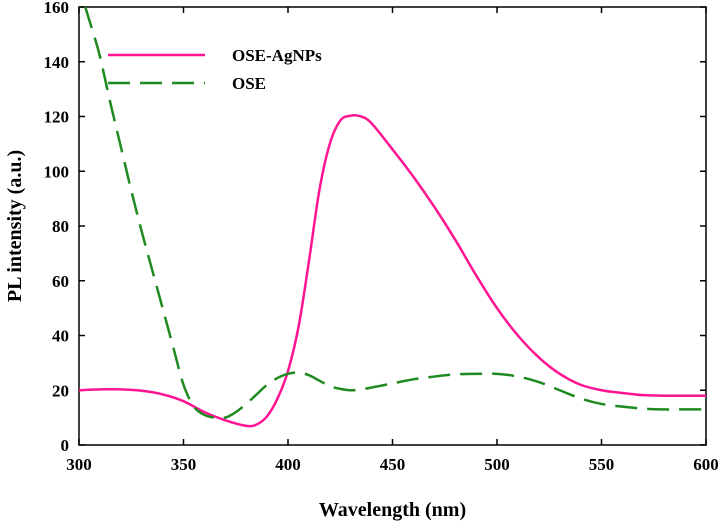  I want to click on legend: OSE-AgNPs OSE, so click(215, 69).